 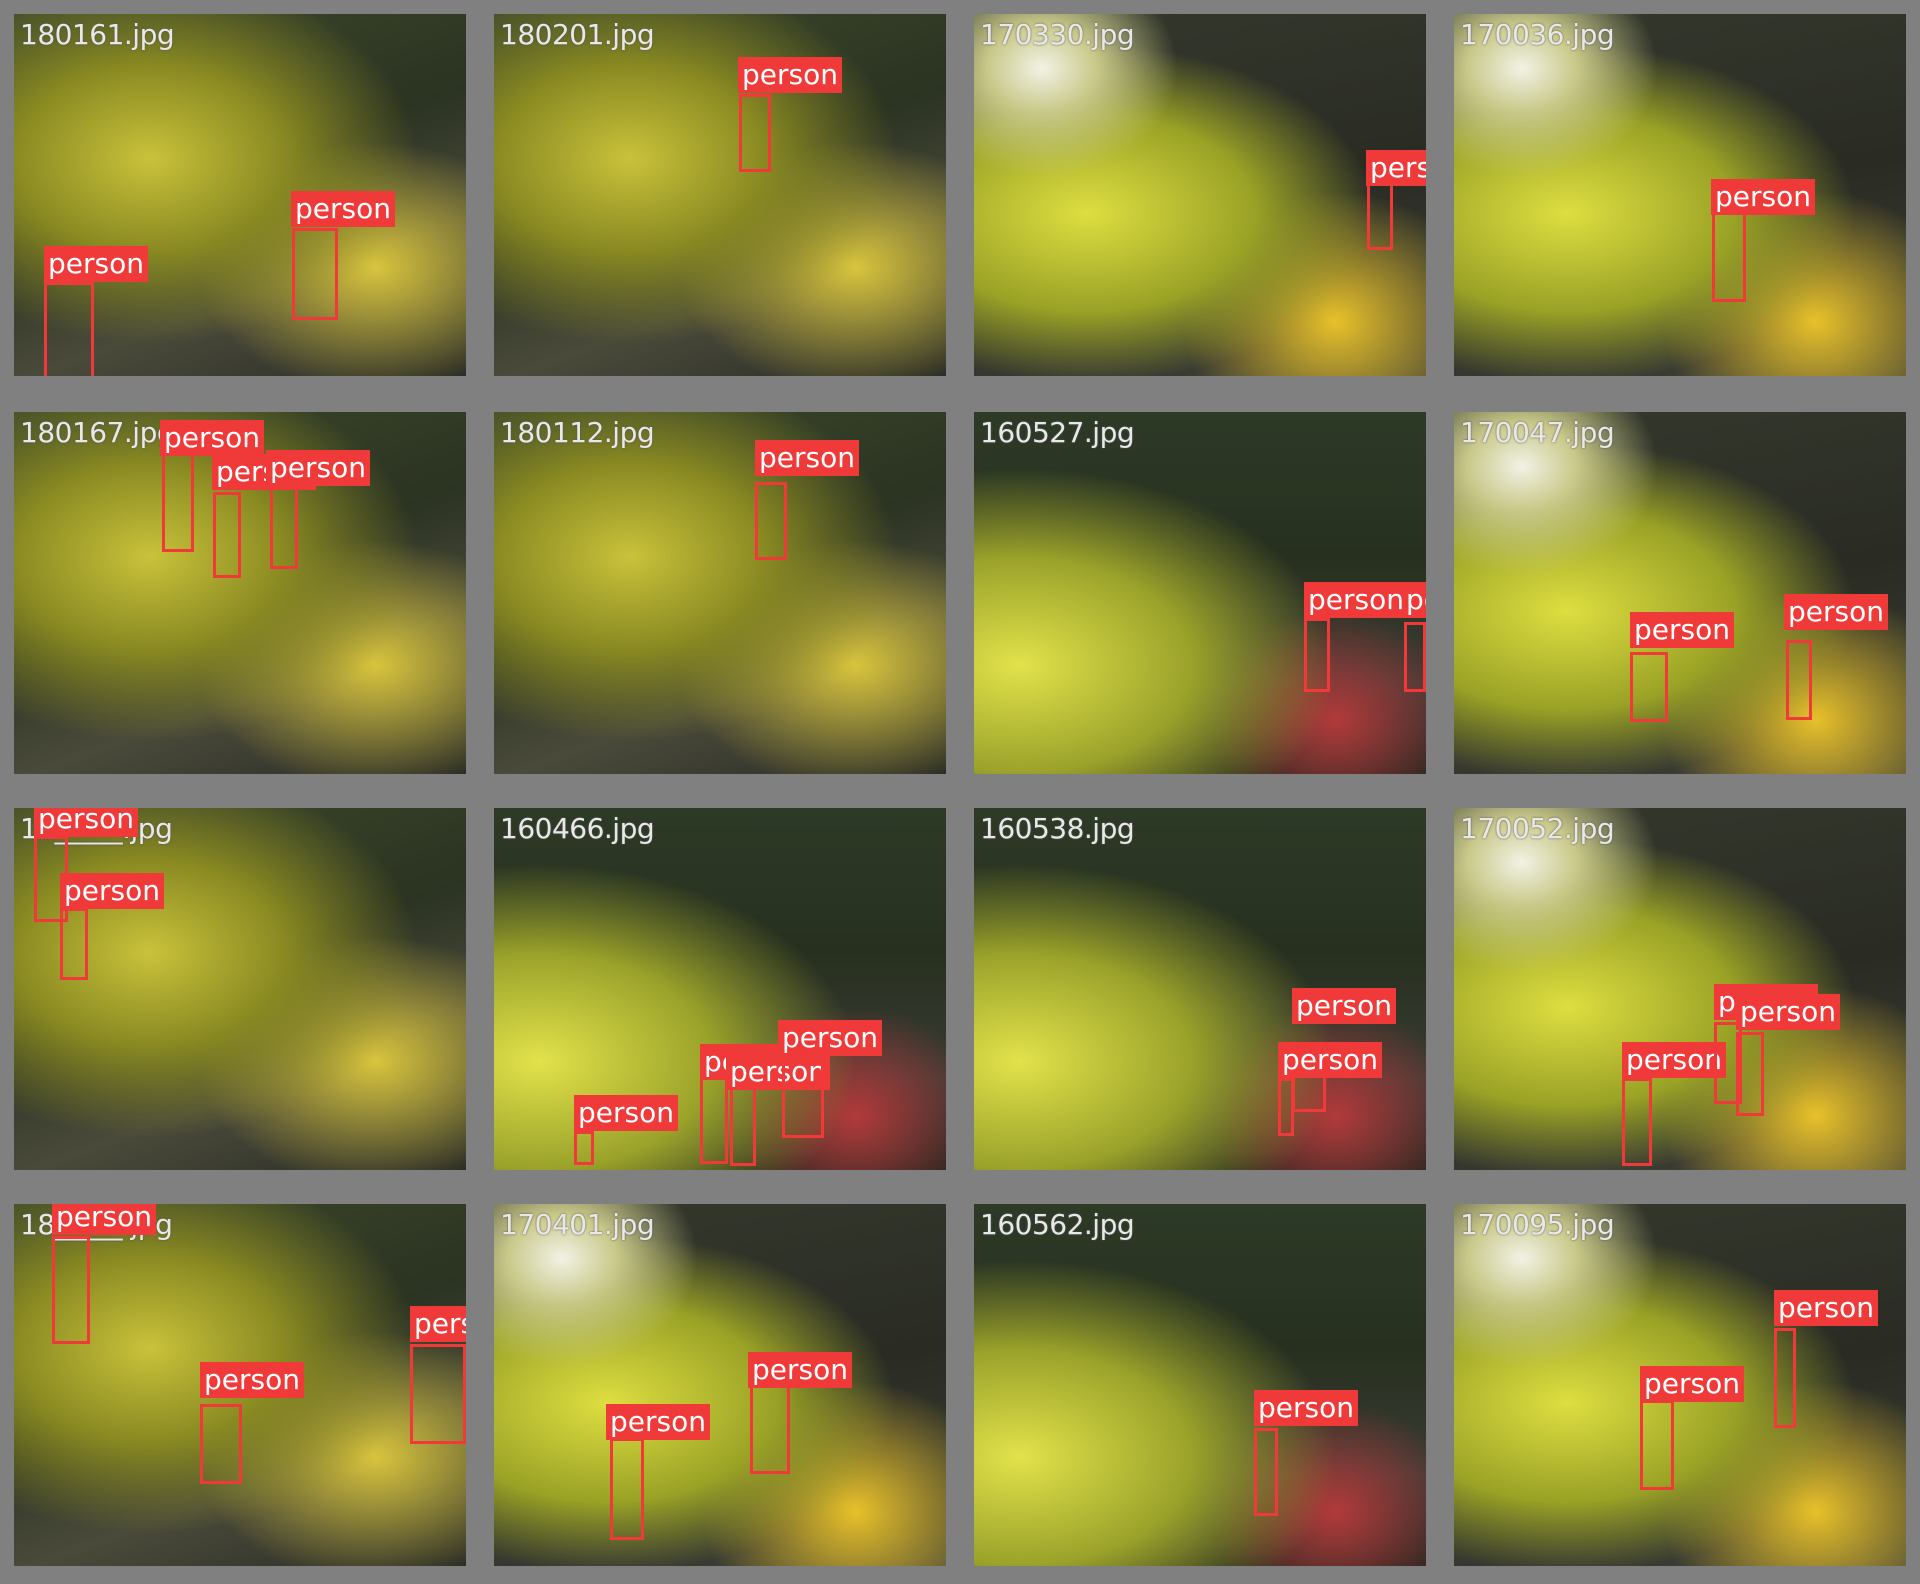 I want to click on image-tile: 160538.jpg person person, so click(x=1200, y=989).